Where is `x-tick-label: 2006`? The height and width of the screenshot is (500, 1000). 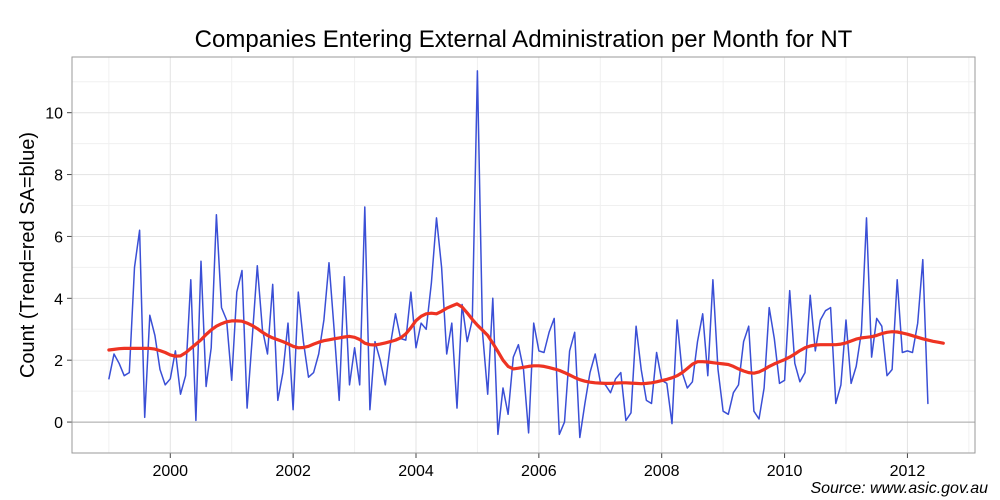 x-tick-label: 2006 is located at coordinates (539, 471).